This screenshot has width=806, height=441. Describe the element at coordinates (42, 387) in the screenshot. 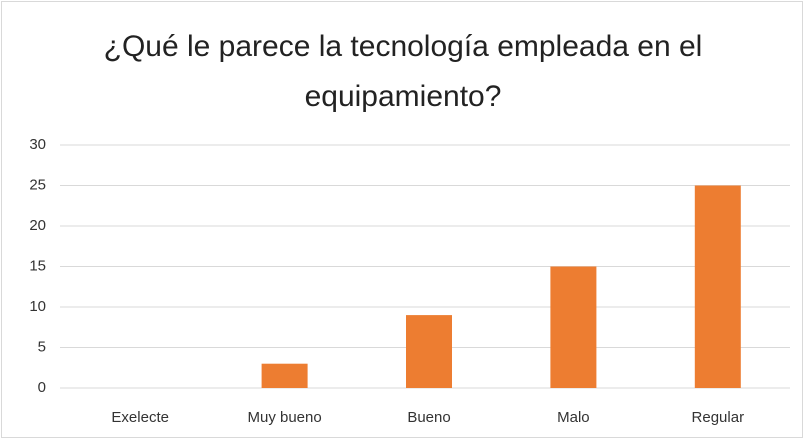

I see `y-tick-label: 0` at that location.